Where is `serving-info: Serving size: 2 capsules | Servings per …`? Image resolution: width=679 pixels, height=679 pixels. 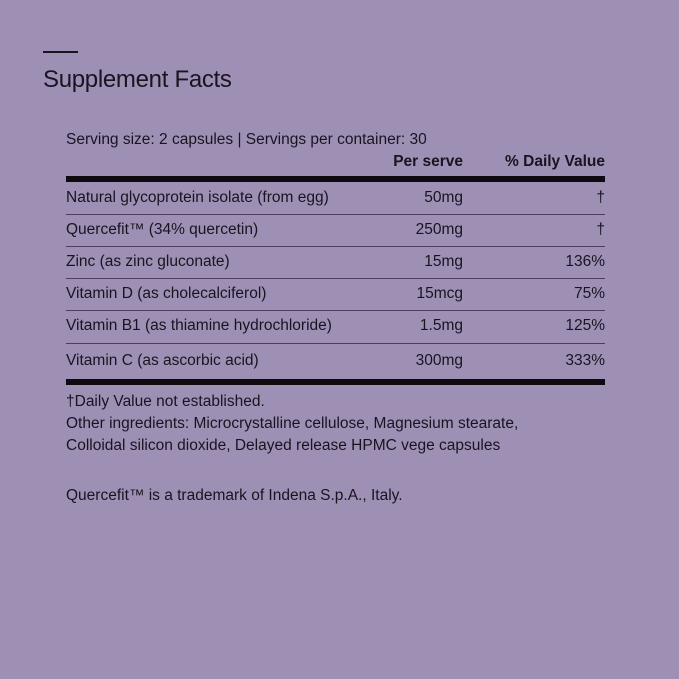 serving-info: Serving size: 2 capsules | Servings per … is located at coordinates (246, 139).